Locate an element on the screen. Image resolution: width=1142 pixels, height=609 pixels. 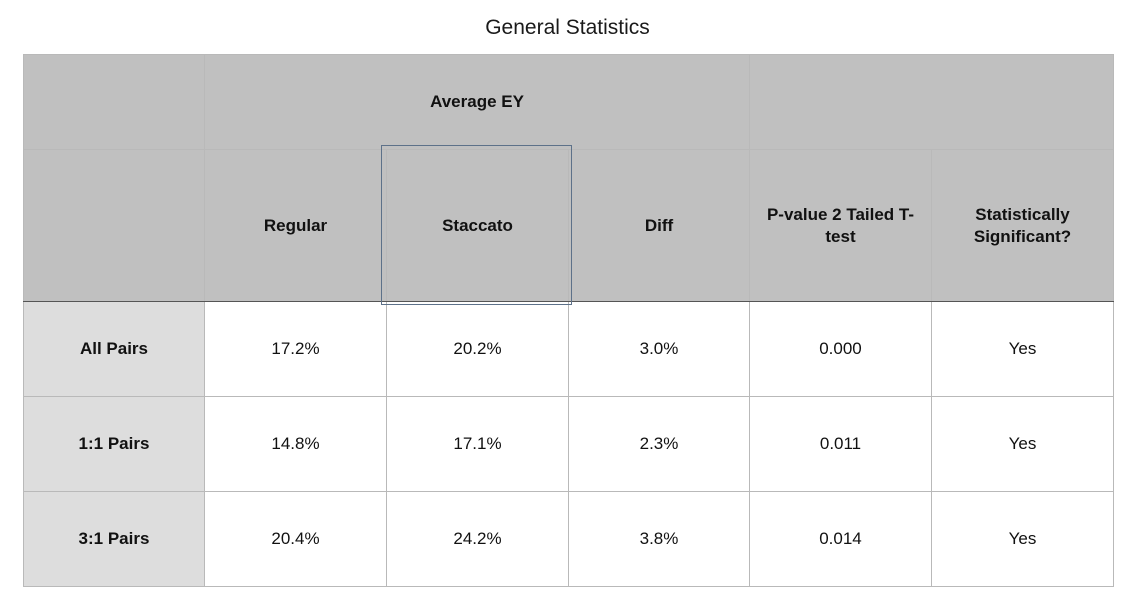
table-cell: 0.000 is located at coordinates (840, 349).